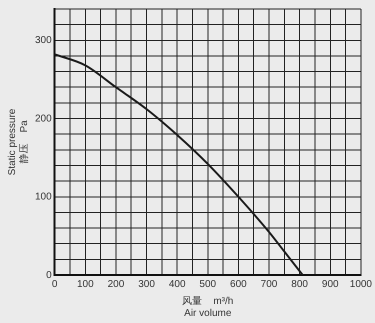 This screenshot has width=375, height=323. Describe the element at coordinates (43, 197) in the screenshot. I see `y-tick-label: 100` at that location.